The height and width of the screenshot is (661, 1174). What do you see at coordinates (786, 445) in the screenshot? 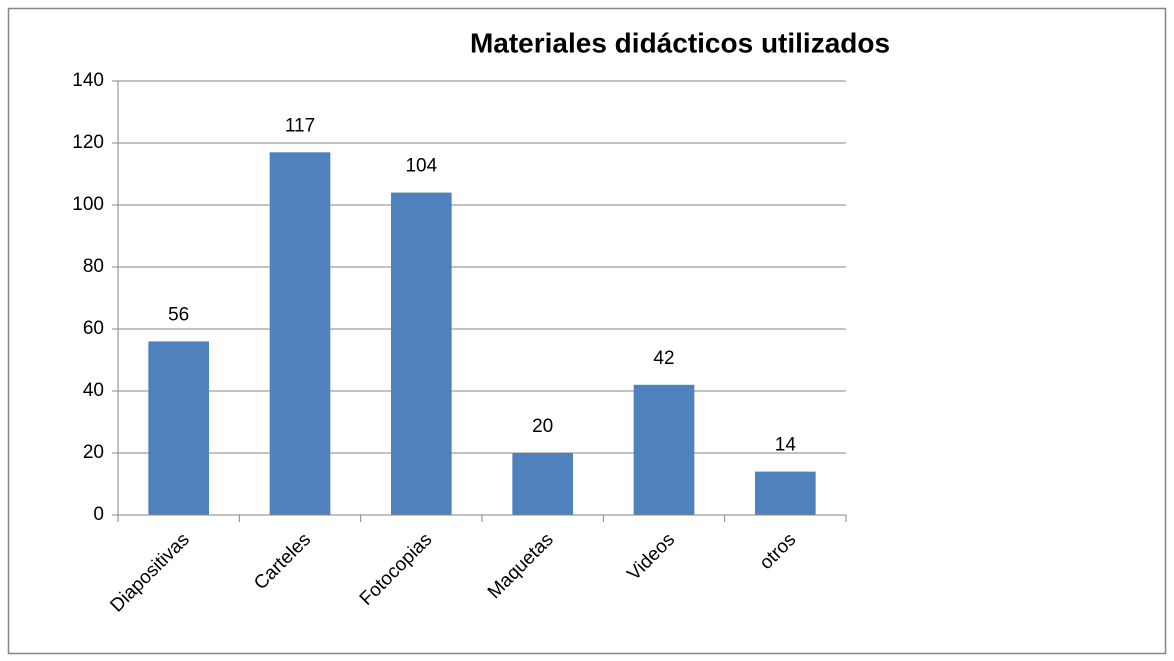
I see `data-label: 14` at bounding box center [786, 445].